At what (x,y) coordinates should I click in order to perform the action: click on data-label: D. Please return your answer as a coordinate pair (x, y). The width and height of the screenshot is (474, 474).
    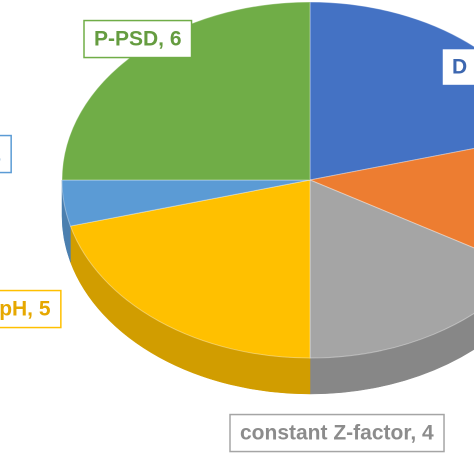
    Looking at the image, I should click on (457, 67).